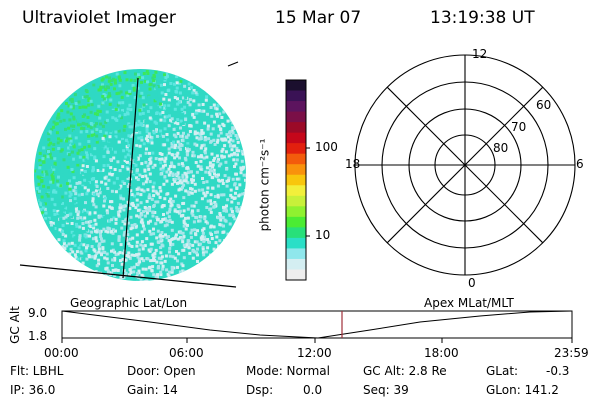  I want to click on mlt-label-0: 0, so click(472, 283).